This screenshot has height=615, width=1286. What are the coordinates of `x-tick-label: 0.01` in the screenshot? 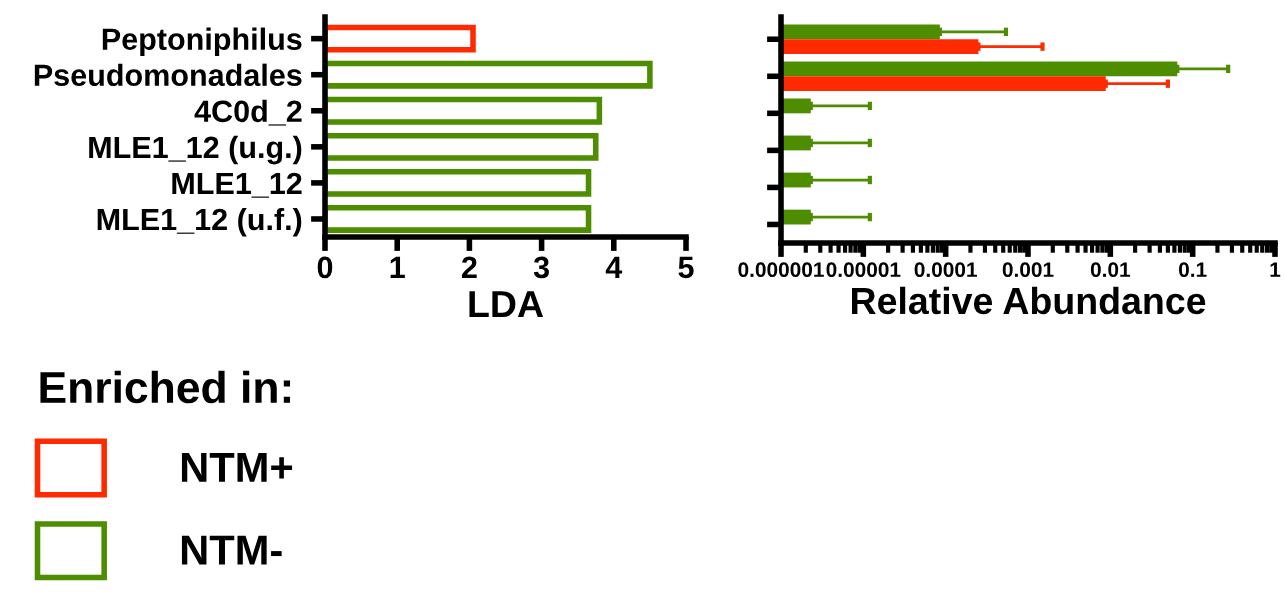 It's located at (1110, 270).